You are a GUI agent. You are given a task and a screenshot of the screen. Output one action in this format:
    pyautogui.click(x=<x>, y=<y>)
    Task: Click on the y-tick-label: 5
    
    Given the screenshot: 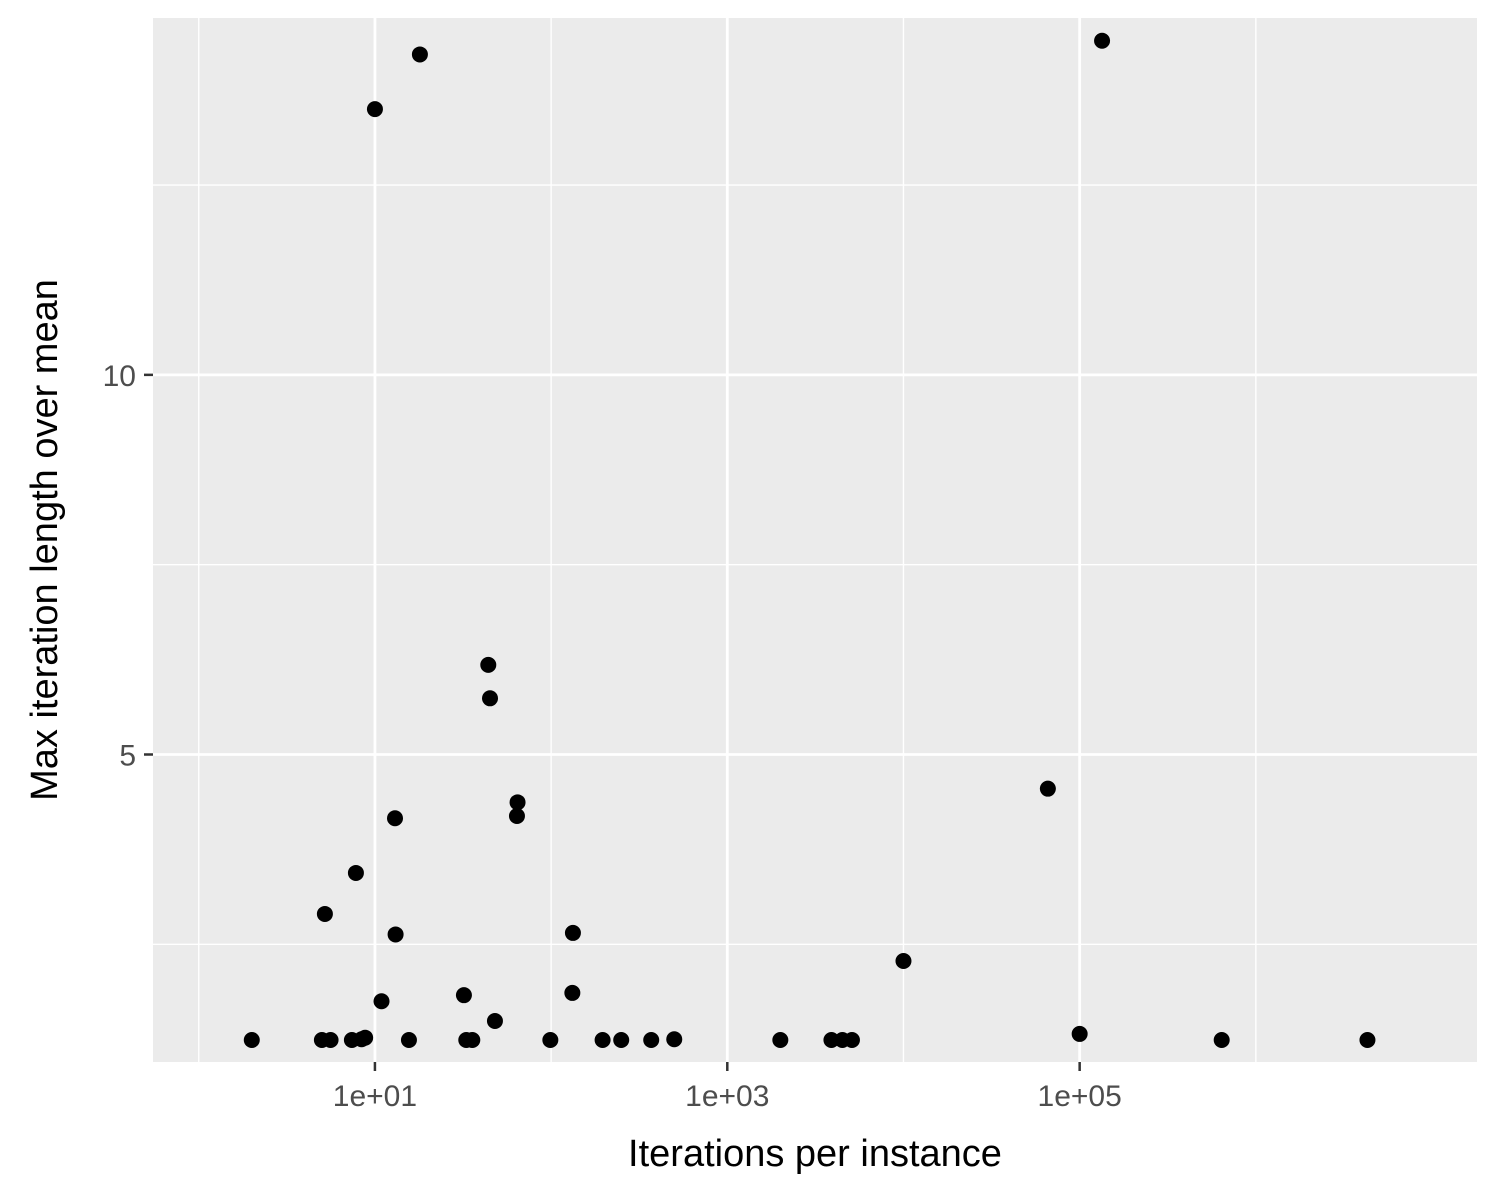 What is the action you would take?
    pyautogui.click(x=127, y=755)
    